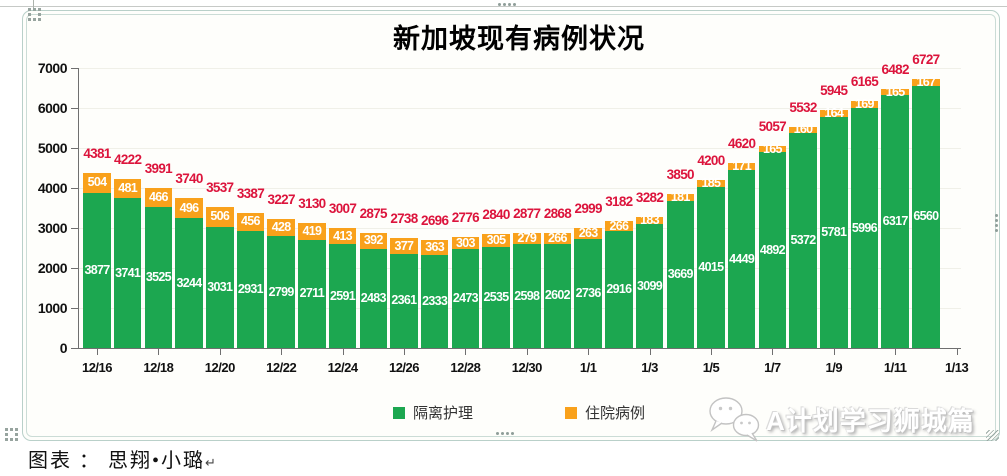  What do you see at coordinates (992, 435) in the screenshot?
I see `corner-resize-handle-icon` at bounding box center [992, 435].